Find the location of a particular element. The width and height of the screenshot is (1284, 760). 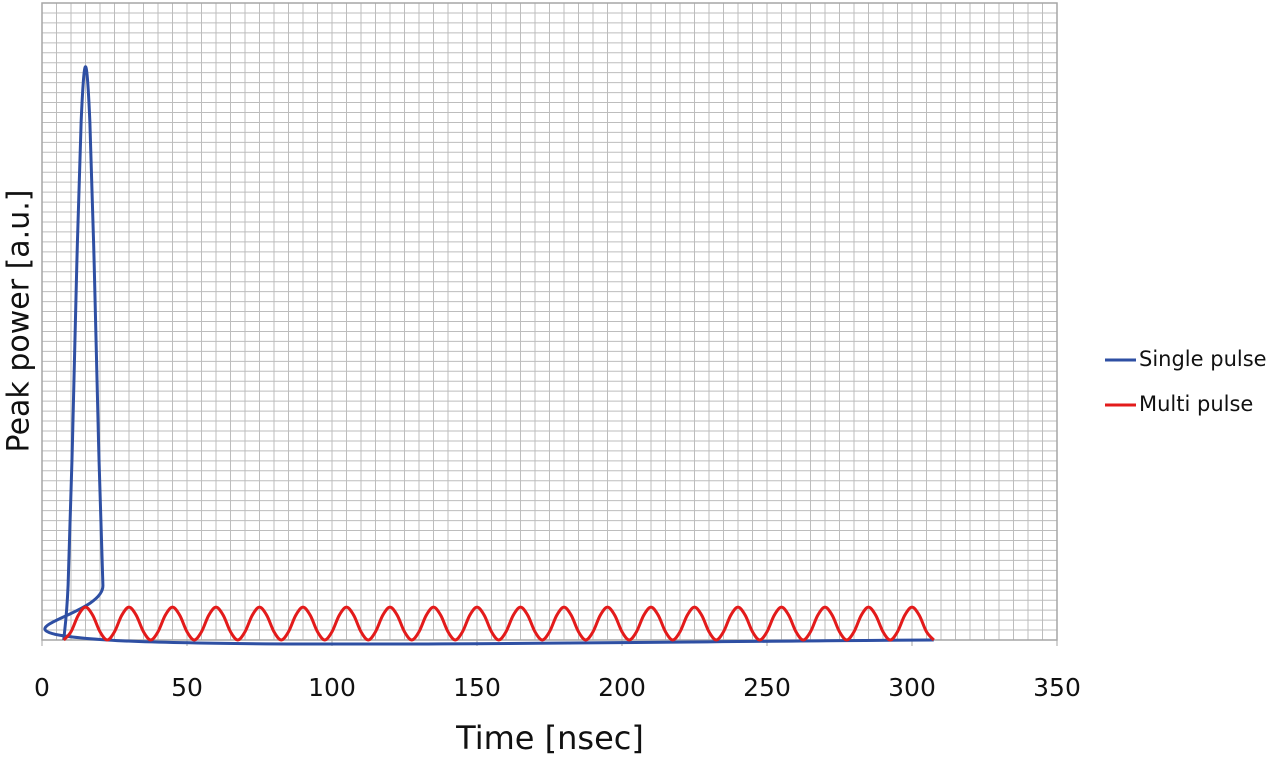

x-tick-label: 50 is located at coordinates (187, 687).